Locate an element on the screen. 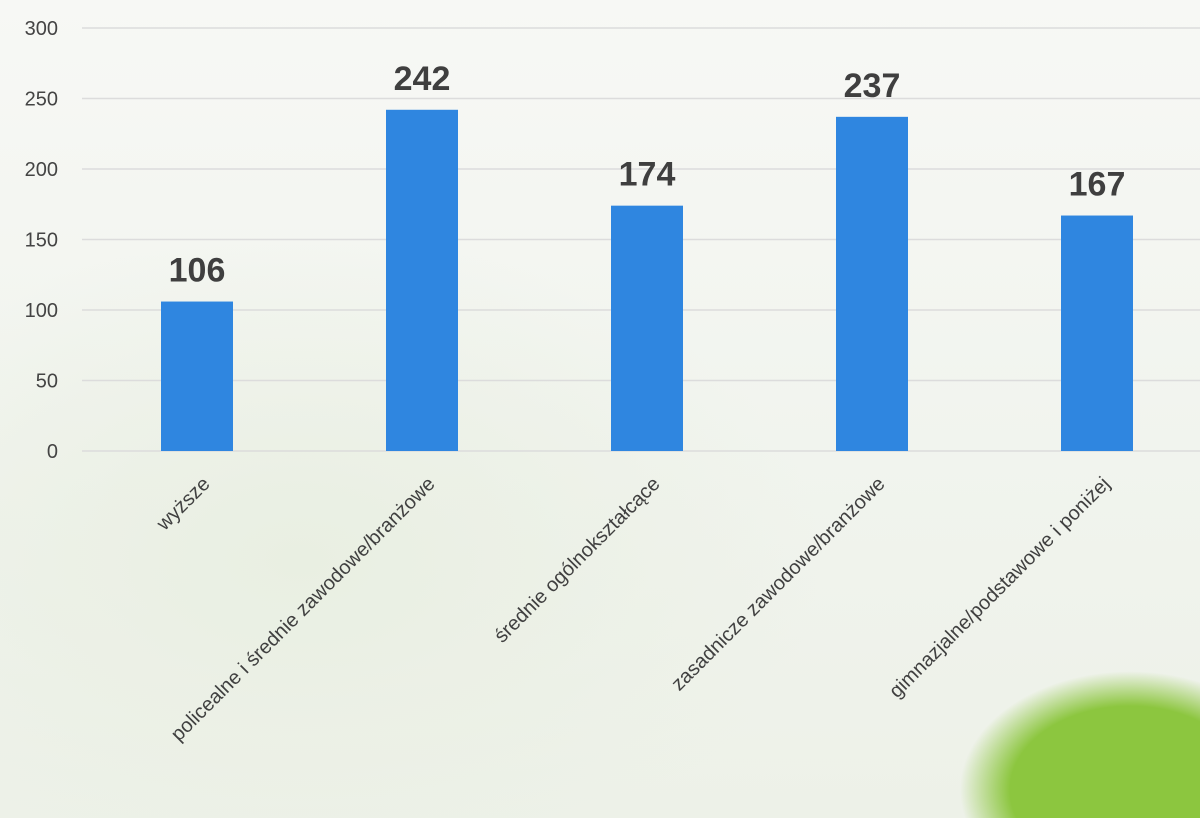 The height and width of the screenshot is (818, 1200). y-tick-label: 100 is located at coordinates (41, 311).